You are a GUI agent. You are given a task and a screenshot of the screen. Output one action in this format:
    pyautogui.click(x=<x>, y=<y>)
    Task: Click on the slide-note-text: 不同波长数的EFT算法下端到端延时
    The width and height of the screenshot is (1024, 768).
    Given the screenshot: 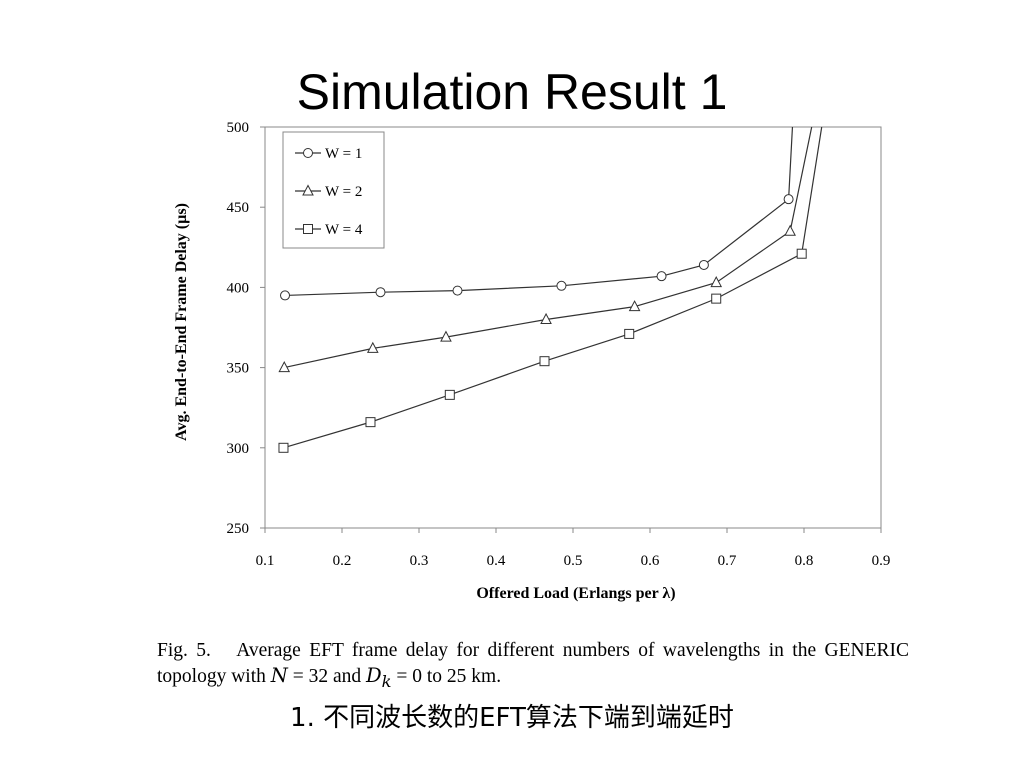 What is the action you would take?
    pyautogui.click(x=528, y=718)
    